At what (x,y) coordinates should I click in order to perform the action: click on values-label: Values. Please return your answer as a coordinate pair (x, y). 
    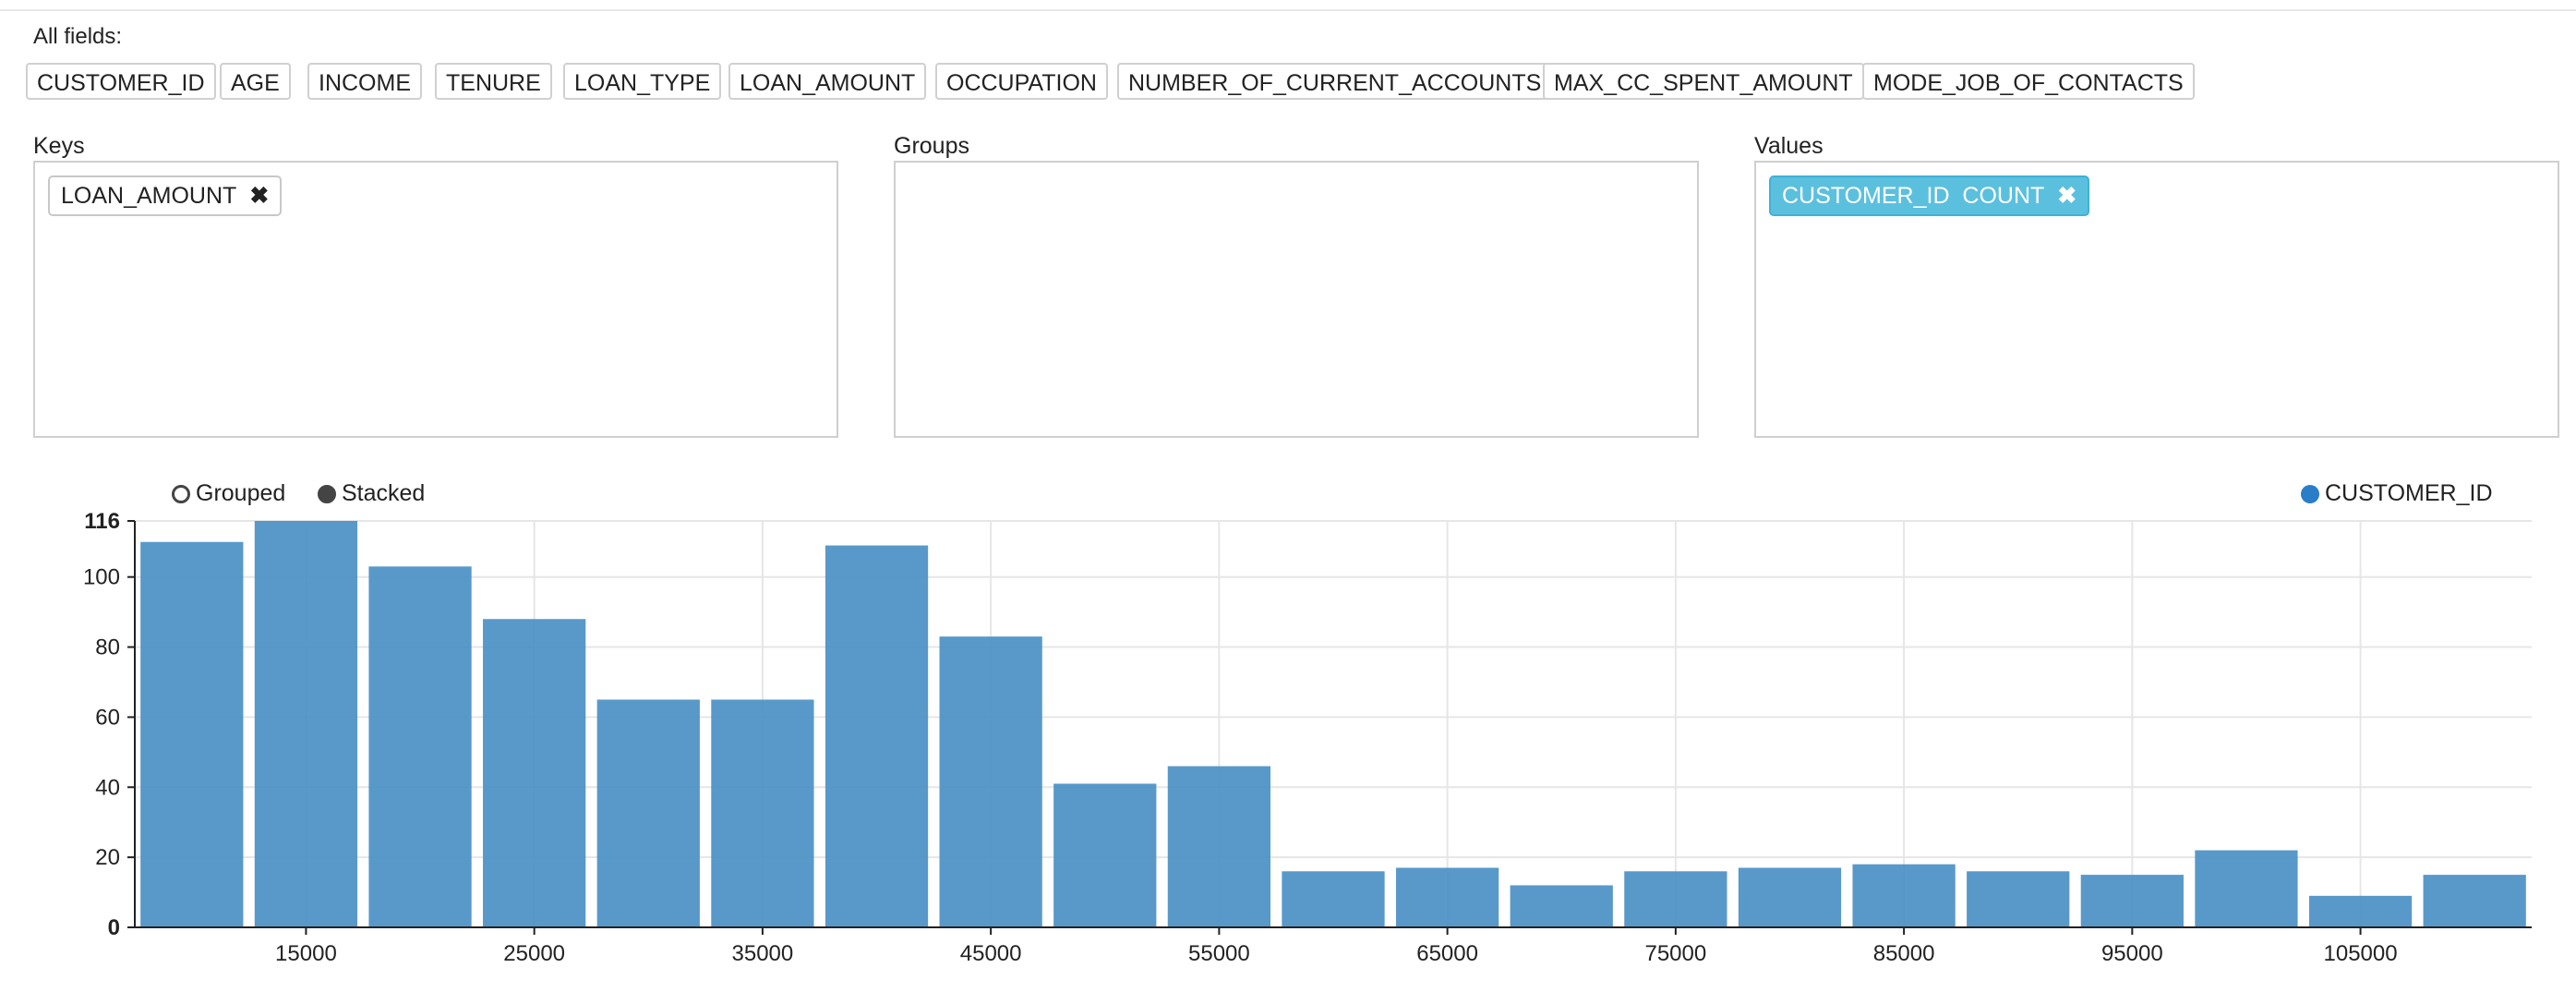
    Looking at the image, I should click on (1789, 146).